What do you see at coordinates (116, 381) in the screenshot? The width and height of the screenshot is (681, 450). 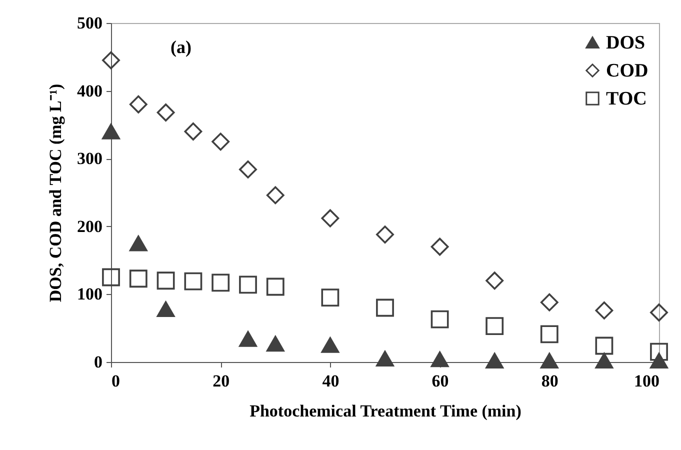 I see `x-tick-label: 0` at bounding box center [116, 381].